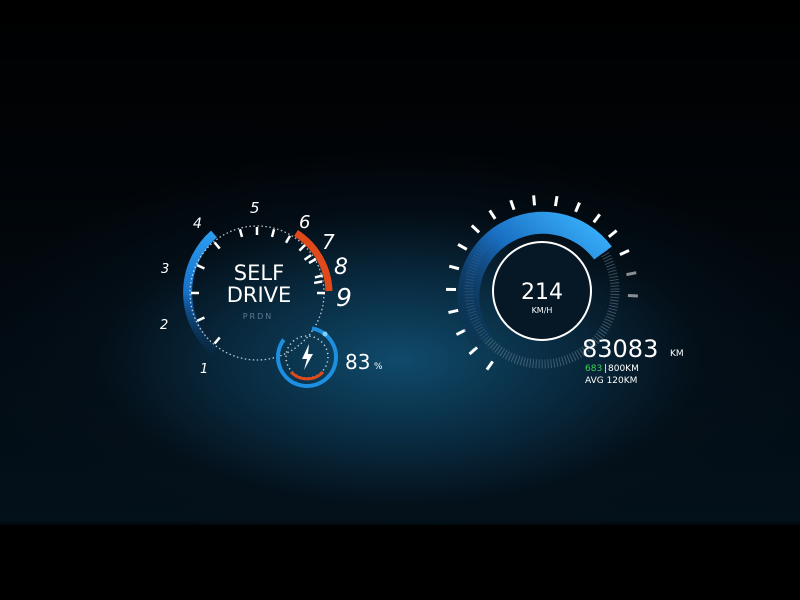  What do you see at coordinates (197, 224) in the screenshot?
I see `tach-number-4: 4` at bounding box center [197, 224].